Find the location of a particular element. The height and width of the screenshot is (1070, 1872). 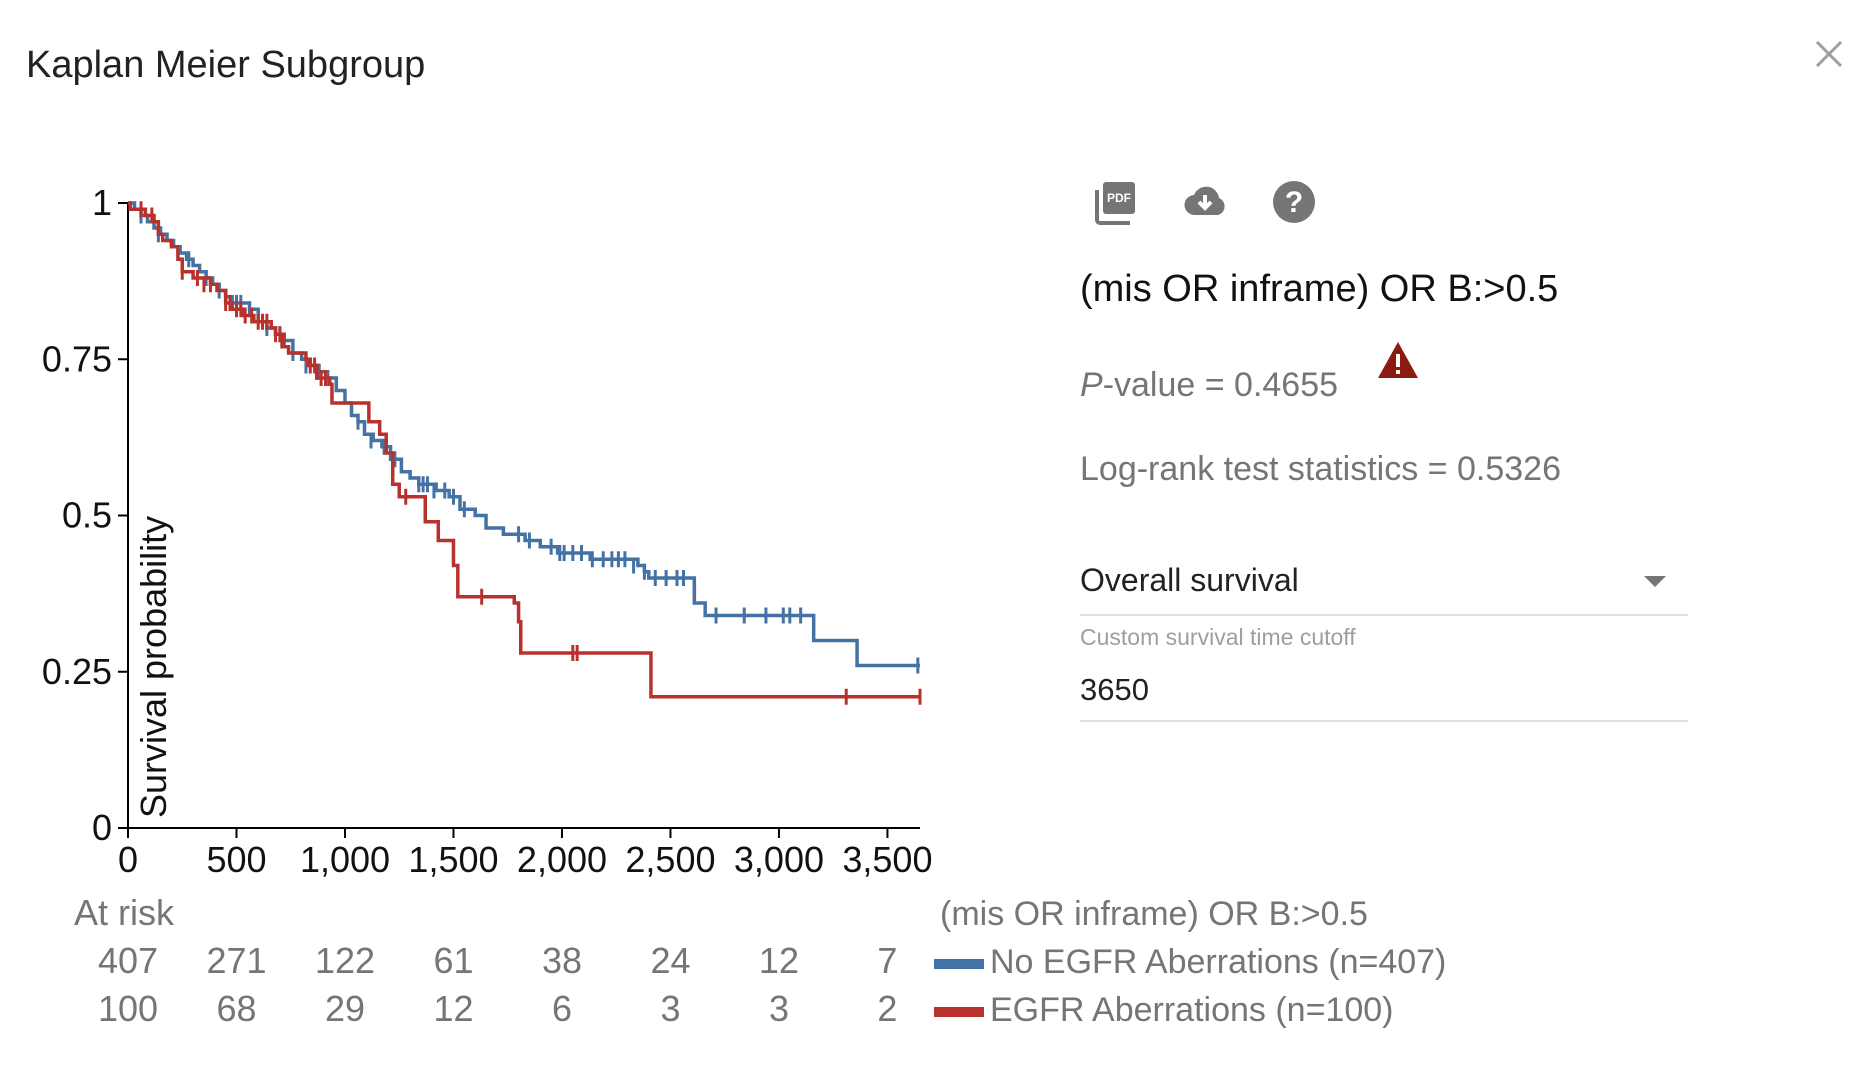

at-risk-cell: 38 is located at coordinates (562, 960).